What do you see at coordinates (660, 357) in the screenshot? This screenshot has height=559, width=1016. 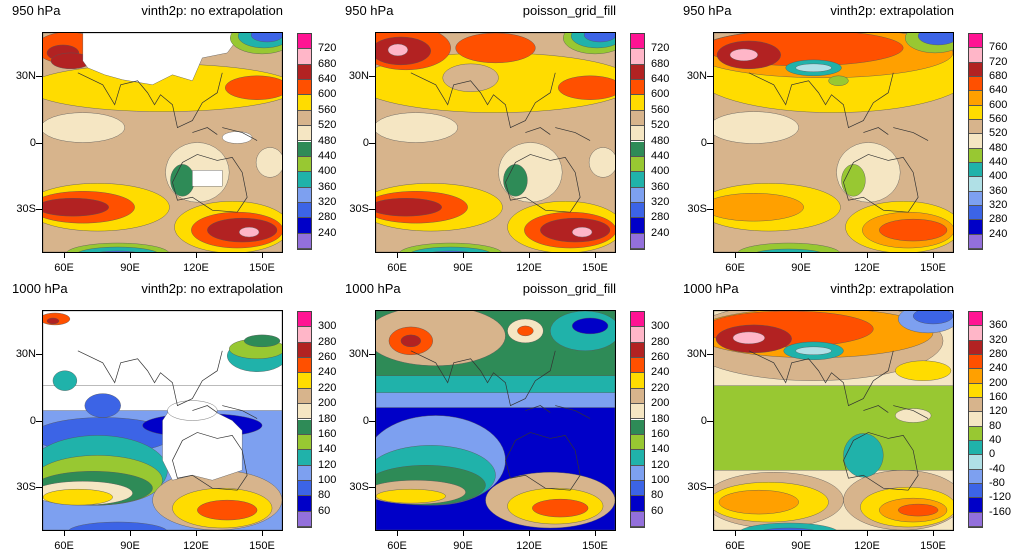 I see `colorbar-label: 260` at bounding box center [660, 357].